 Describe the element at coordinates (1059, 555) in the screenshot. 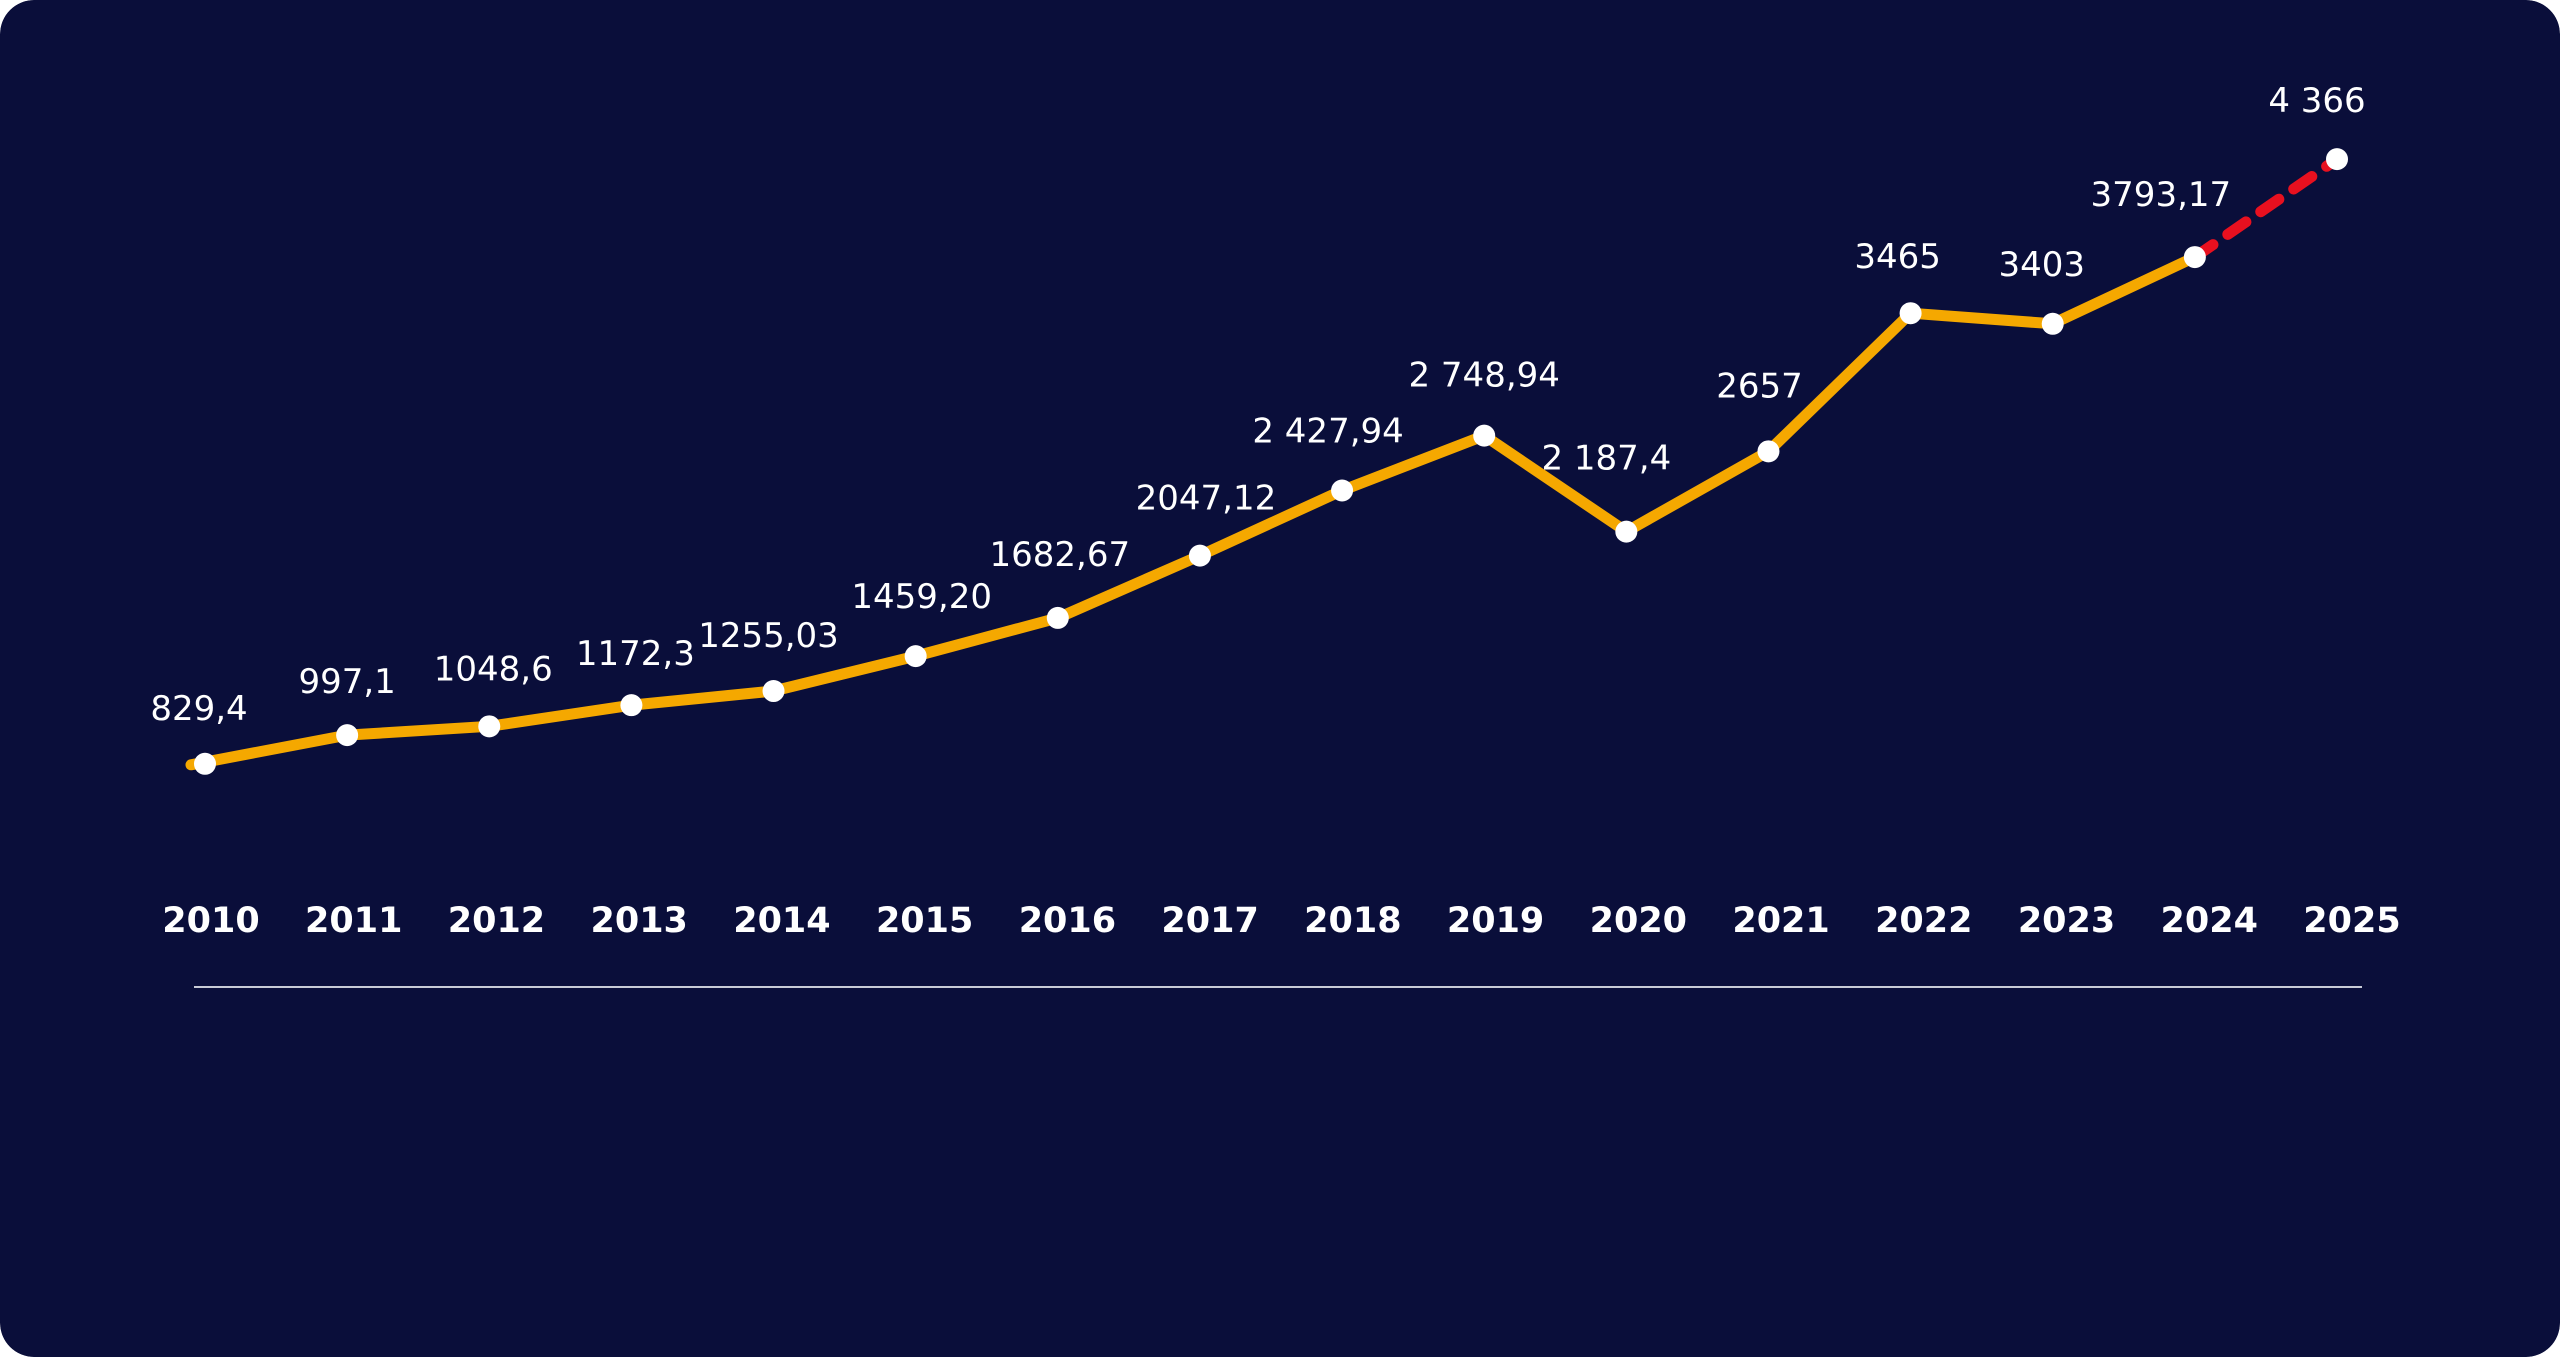

I see `value-label-2016: 1682,67` at that location.